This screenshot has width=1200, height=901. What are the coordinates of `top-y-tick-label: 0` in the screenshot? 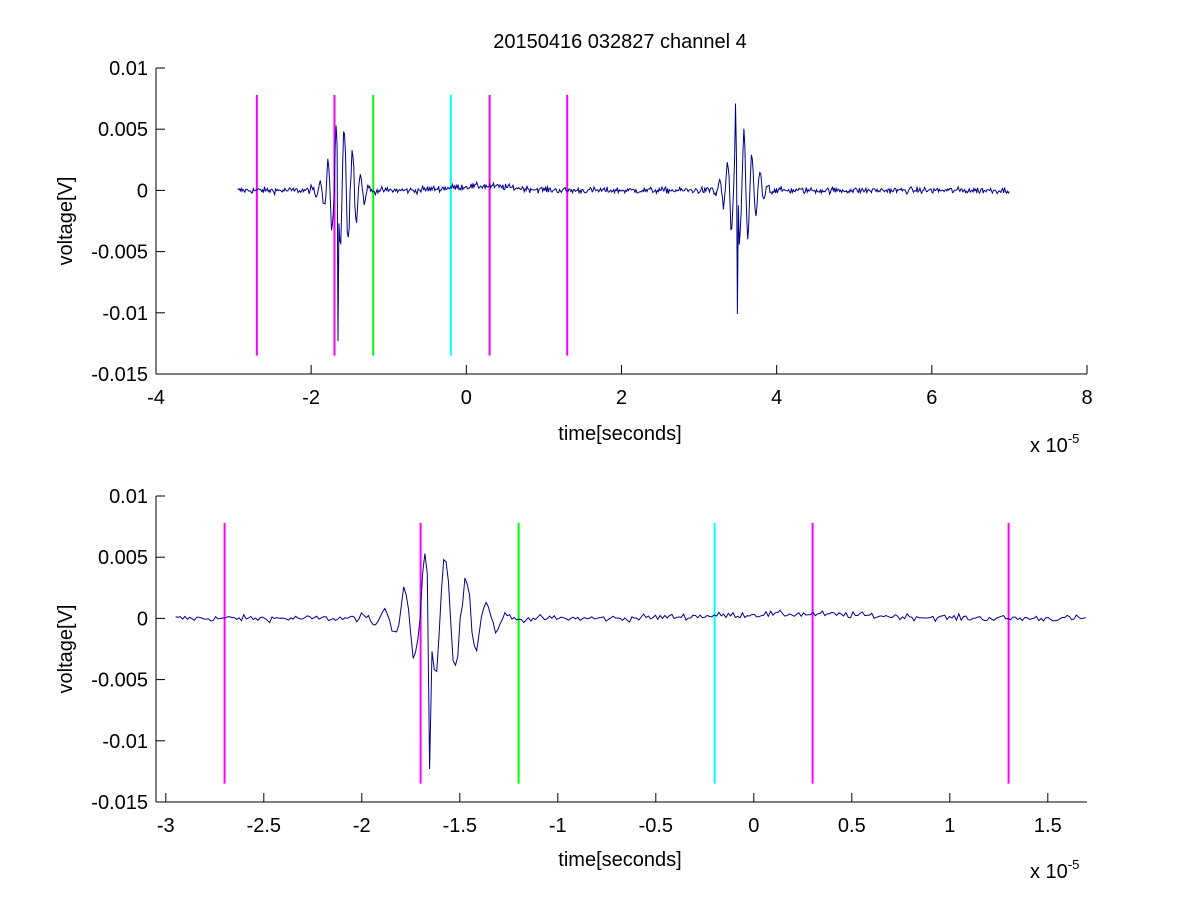 It's located at (142, 191).